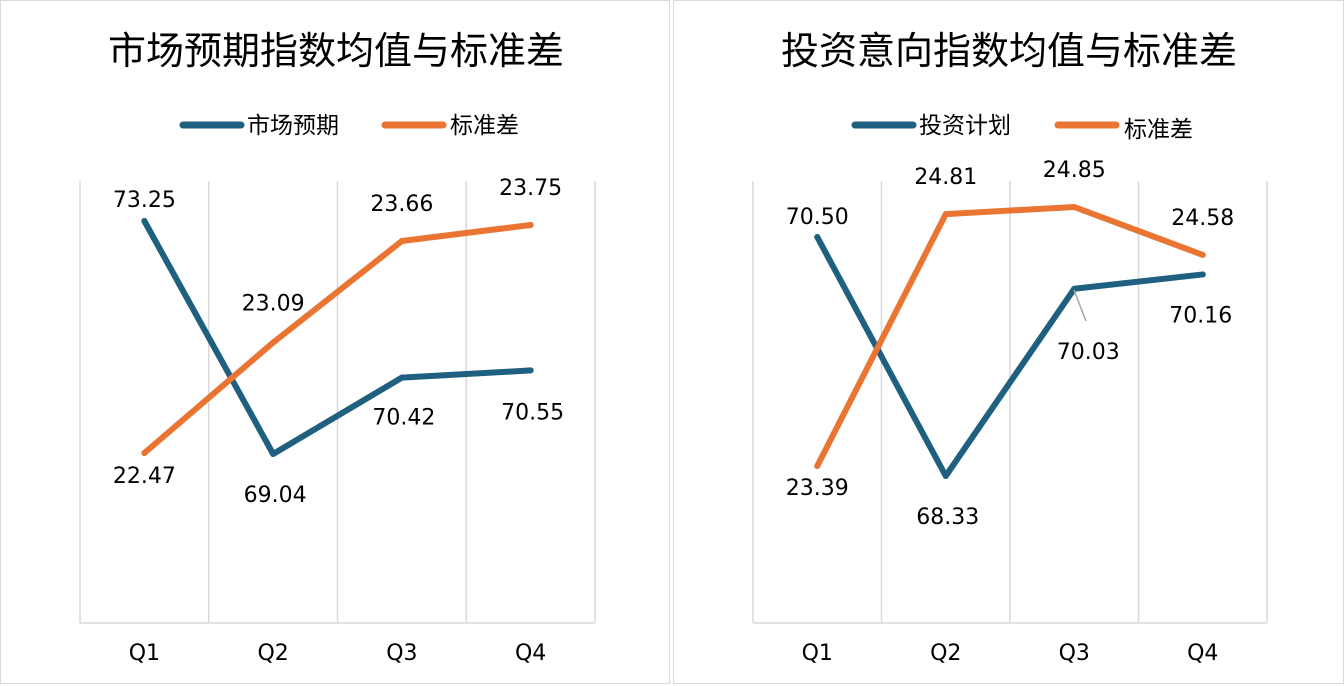  I want to click on data-label: 23.39, so click(817, 488).